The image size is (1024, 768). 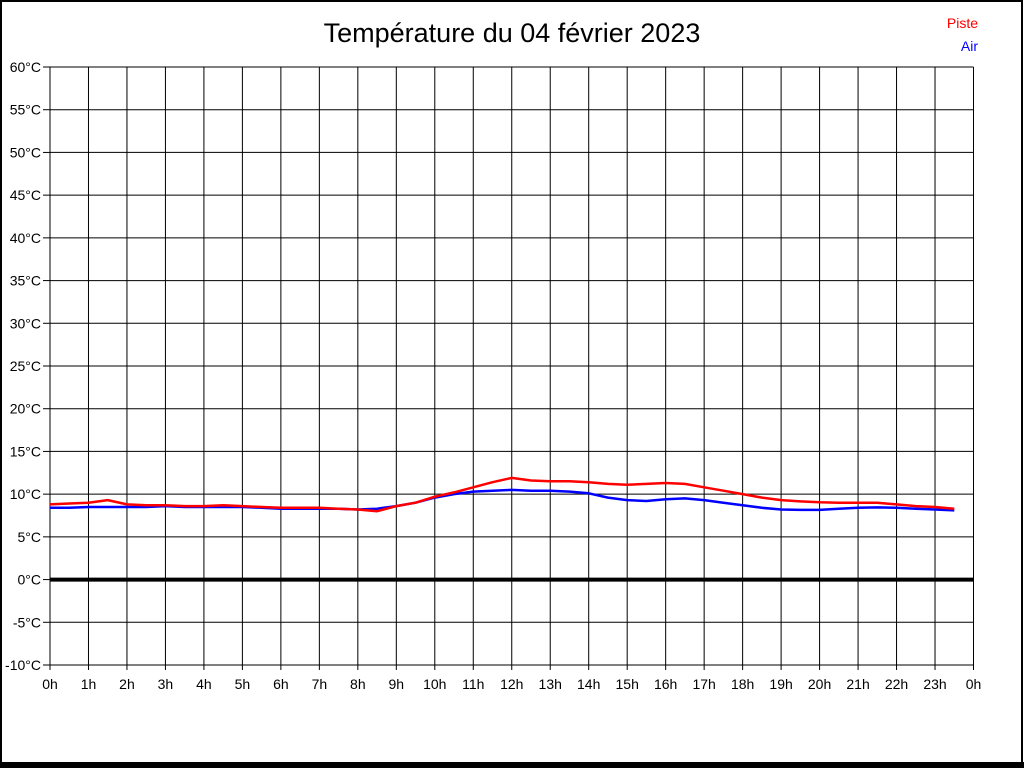 I want to click on x-tick-label: 21h, so click(x=857, y=684).